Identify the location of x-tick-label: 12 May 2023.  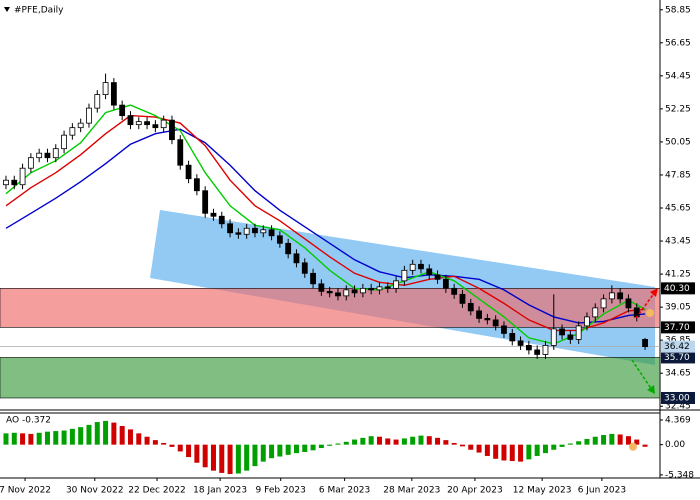
(542, 491).